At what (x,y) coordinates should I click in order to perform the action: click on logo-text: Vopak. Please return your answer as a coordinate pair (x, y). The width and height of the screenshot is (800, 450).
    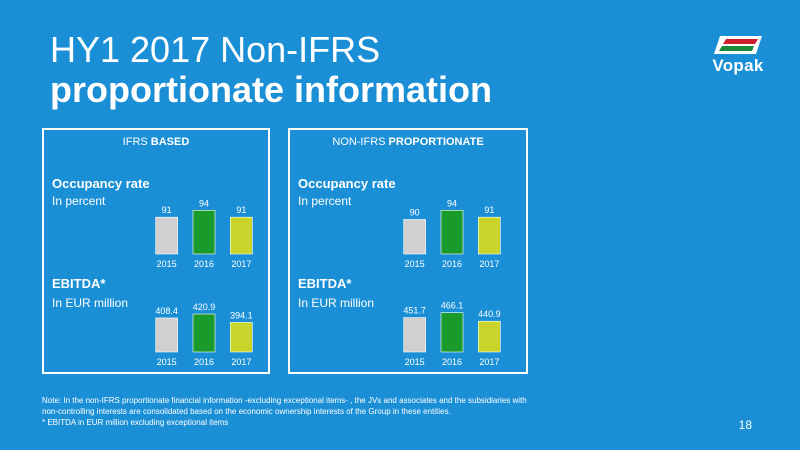
    Looking at the image, I should click on (738, 65).